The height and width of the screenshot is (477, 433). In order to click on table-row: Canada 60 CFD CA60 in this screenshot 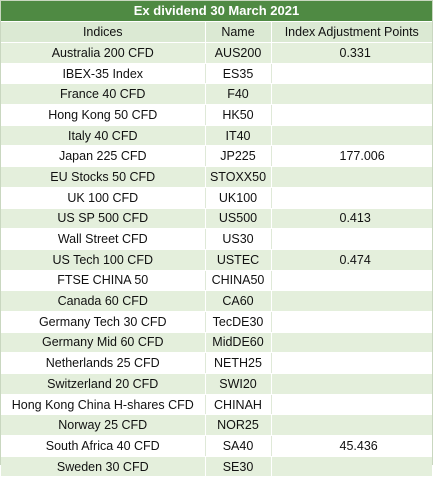, I will do `click(216, 301)`.